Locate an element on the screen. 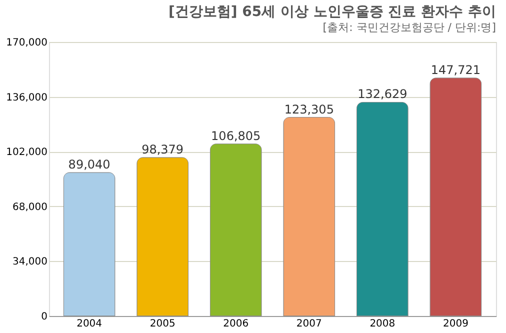  data-label: 132,629 is located at coordinates (383, 94).